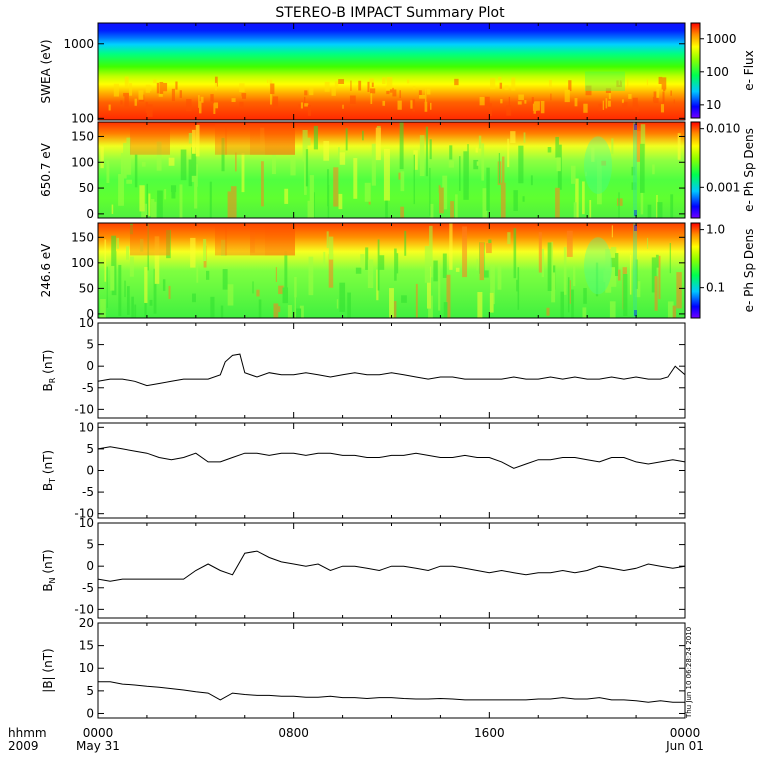 The image size is (780, 784). I want to click on series-line-br, so click(391, 370).